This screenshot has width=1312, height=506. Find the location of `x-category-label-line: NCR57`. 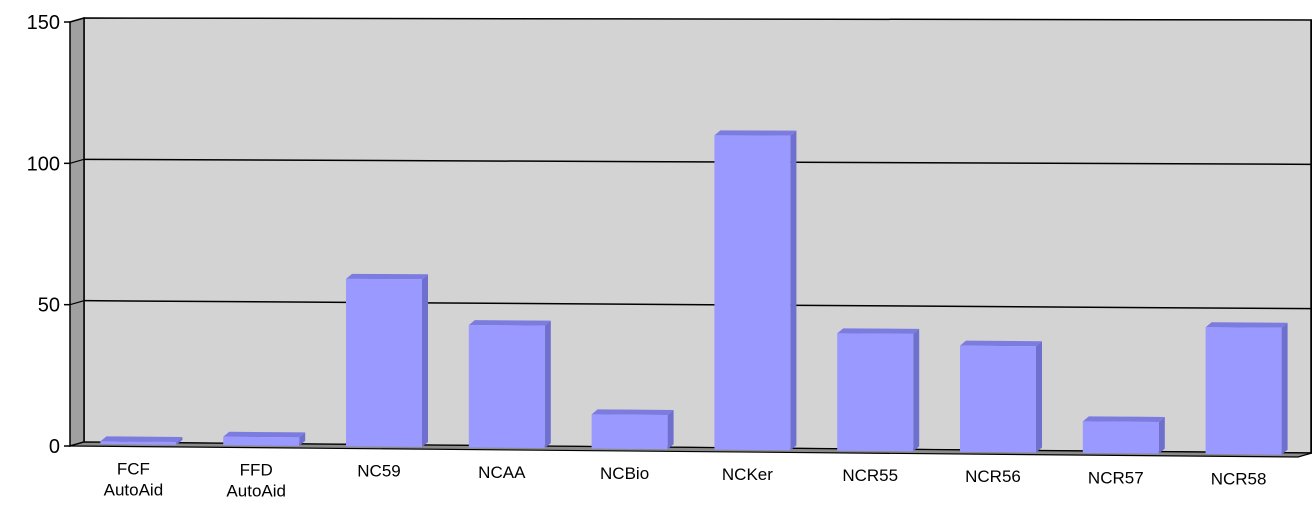

x-category-label-line: NCR57 is located at coordinates (1116, 477).